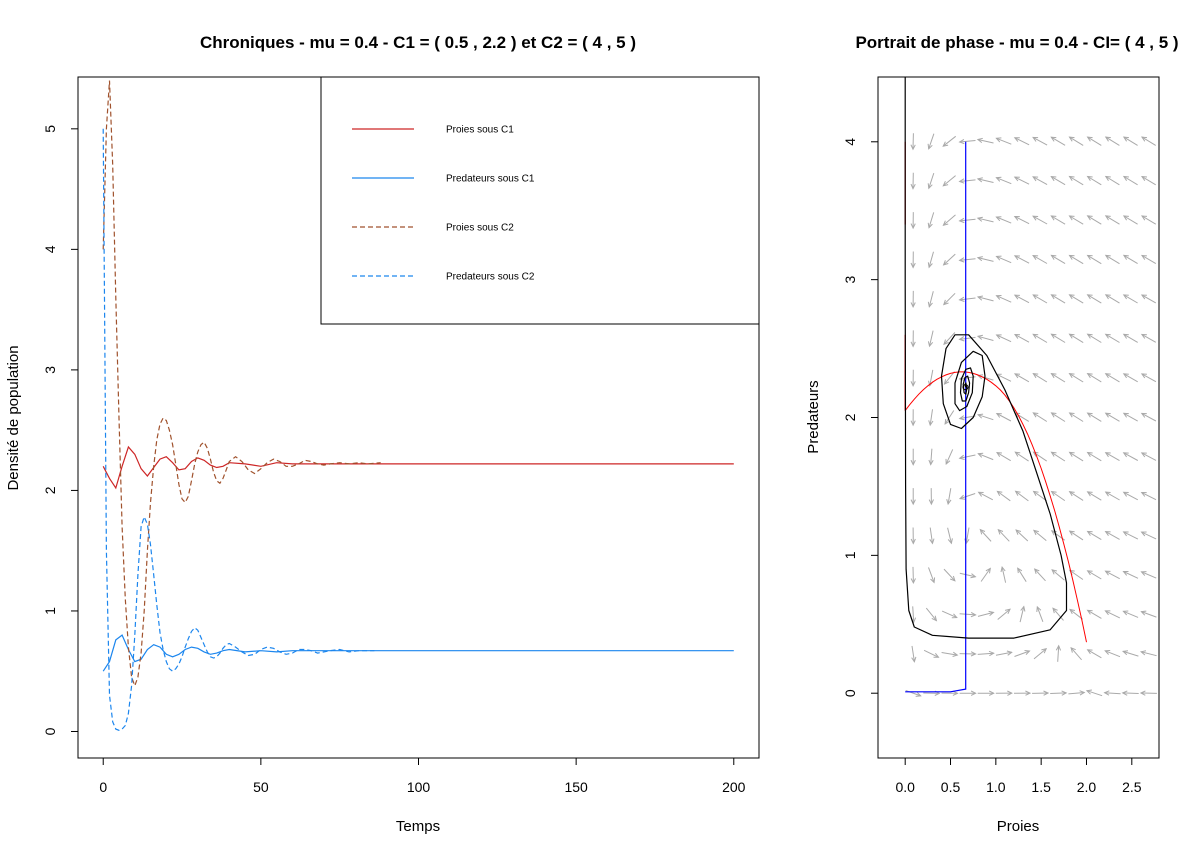 Image resolution: width=1200 pixels, height=855 pixels. What do you see at coordinates (1041, 787) in the screenshot?
I see `x-tick-label: 1.5` at bounding box center [1041, 787].